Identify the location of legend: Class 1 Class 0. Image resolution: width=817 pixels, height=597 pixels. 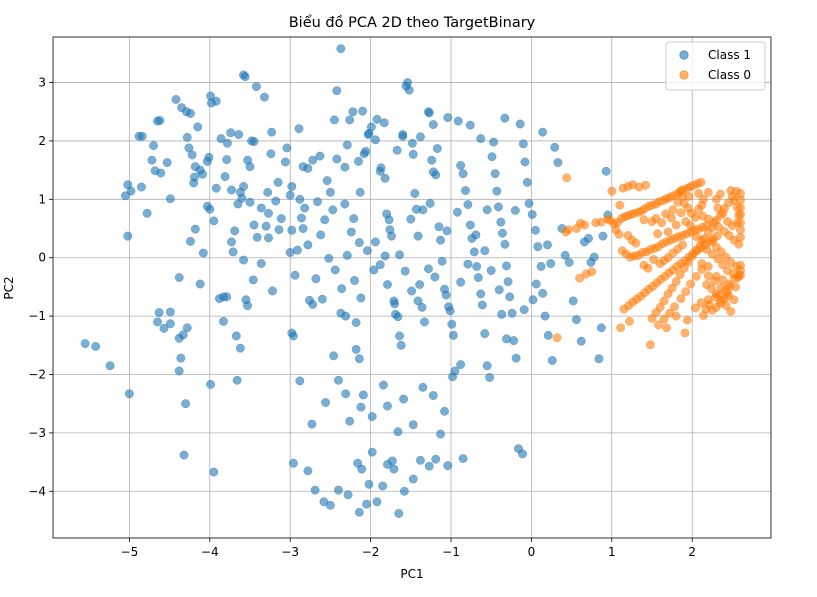
(715, 66).